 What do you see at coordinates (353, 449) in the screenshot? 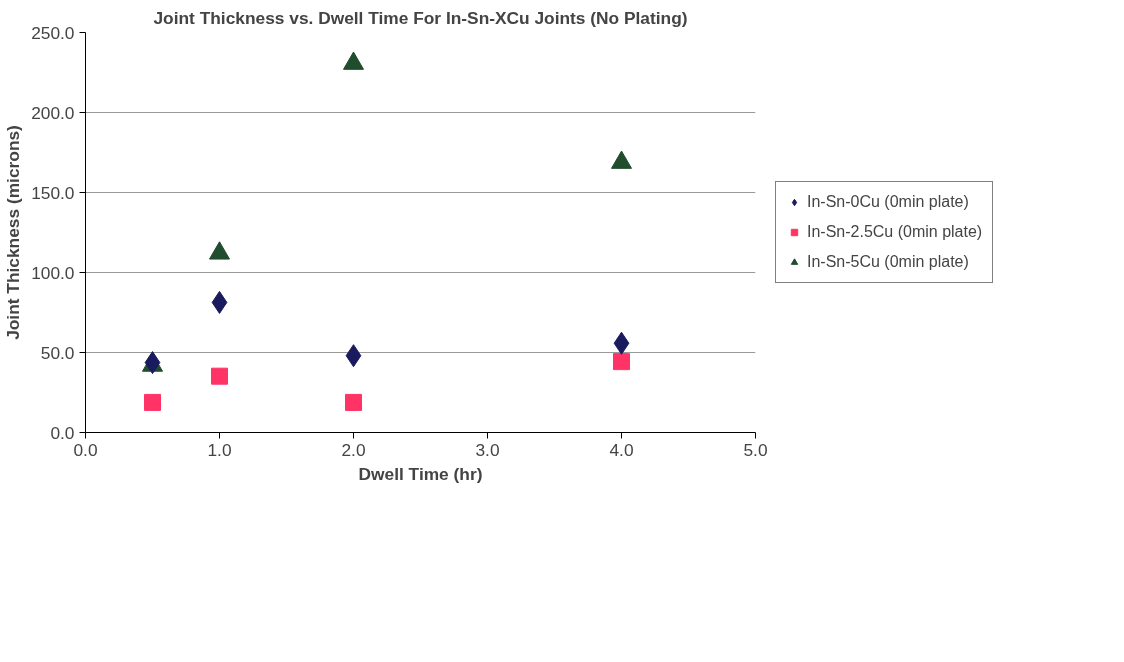
I see `x-tick-label: 2.0` at bounding box center [353, 449].